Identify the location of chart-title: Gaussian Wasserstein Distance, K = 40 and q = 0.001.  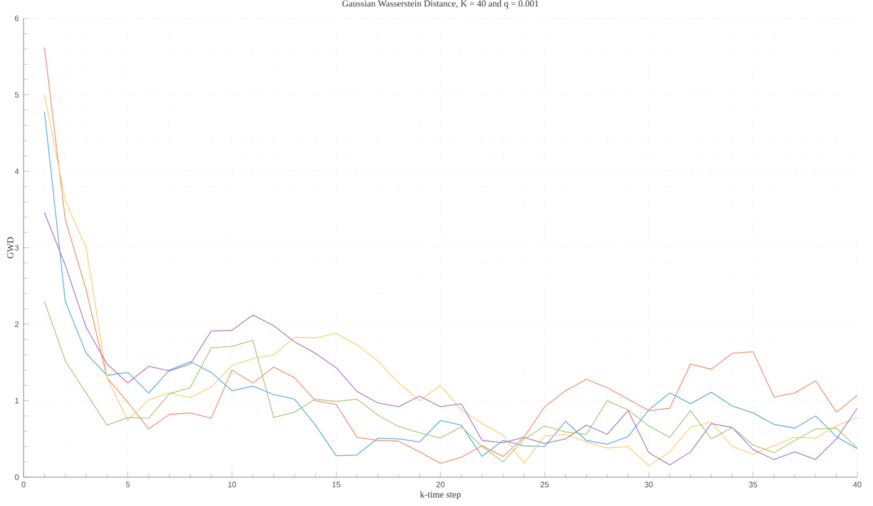
(440, 4).